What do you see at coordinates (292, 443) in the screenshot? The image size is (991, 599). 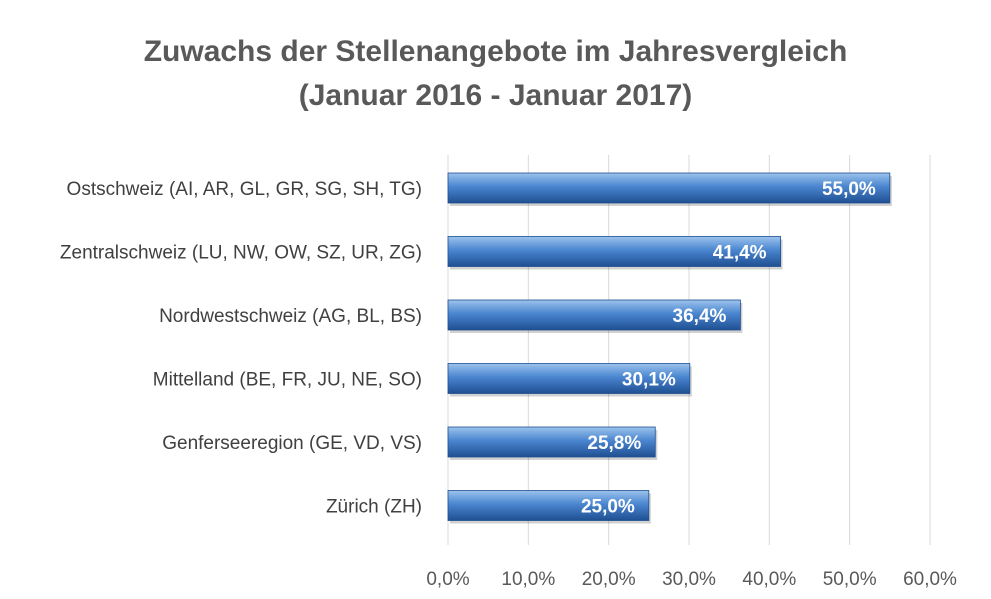 I see `category-label: Genferseeregion (GE, VD, VS)` at bounding box center [292, 443].